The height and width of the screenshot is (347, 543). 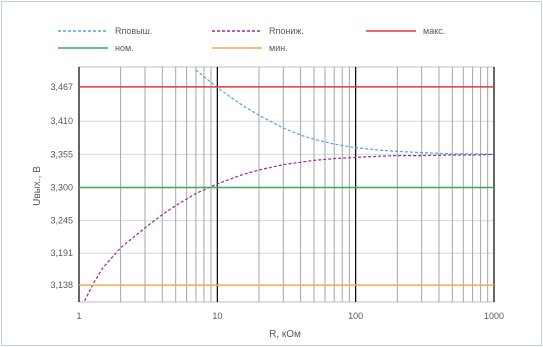 I want to click on x-tick-label: 1000, so click(x=494, y=316).